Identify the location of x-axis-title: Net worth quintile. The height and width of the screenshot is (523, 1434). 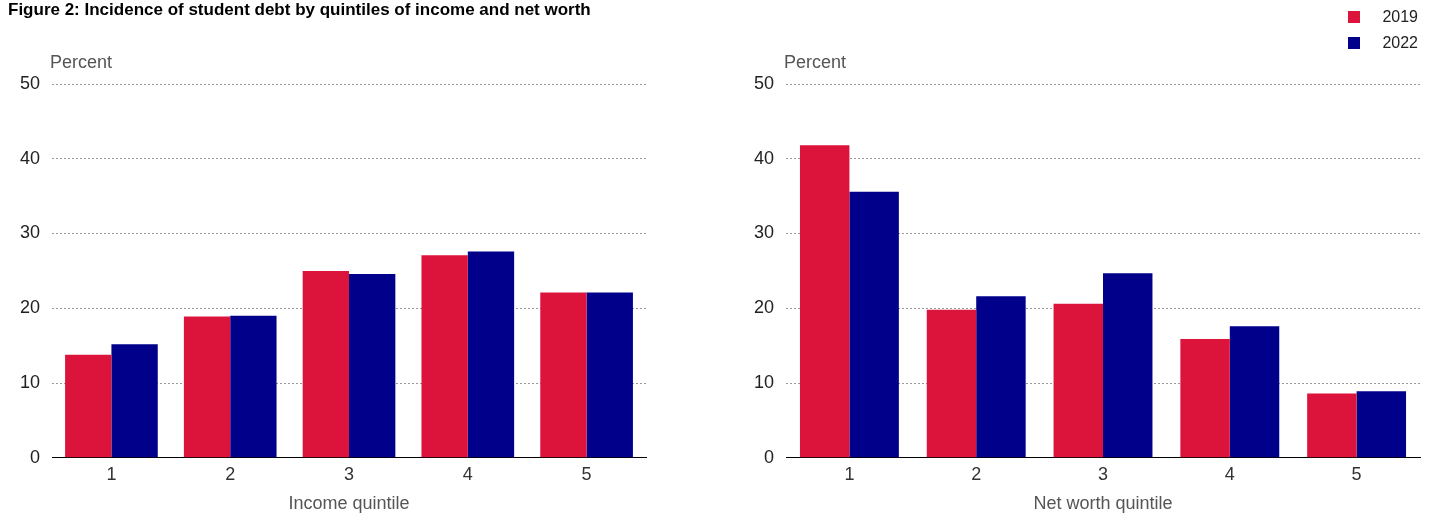
(1103, 503).